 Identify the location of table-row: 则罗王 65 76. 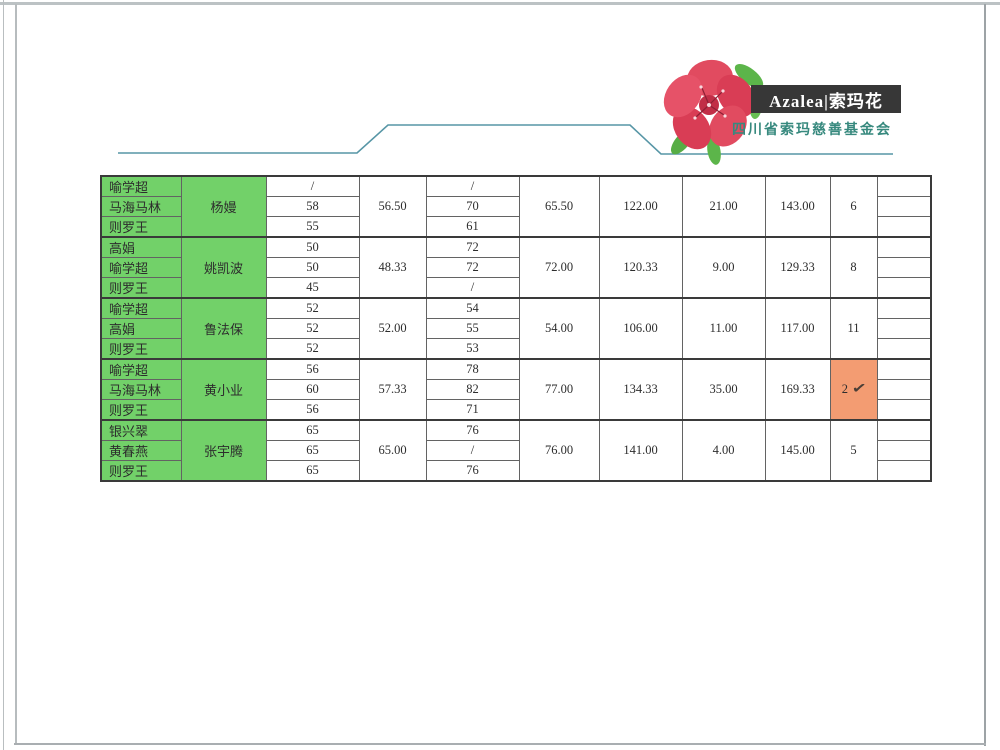
(516, 471).